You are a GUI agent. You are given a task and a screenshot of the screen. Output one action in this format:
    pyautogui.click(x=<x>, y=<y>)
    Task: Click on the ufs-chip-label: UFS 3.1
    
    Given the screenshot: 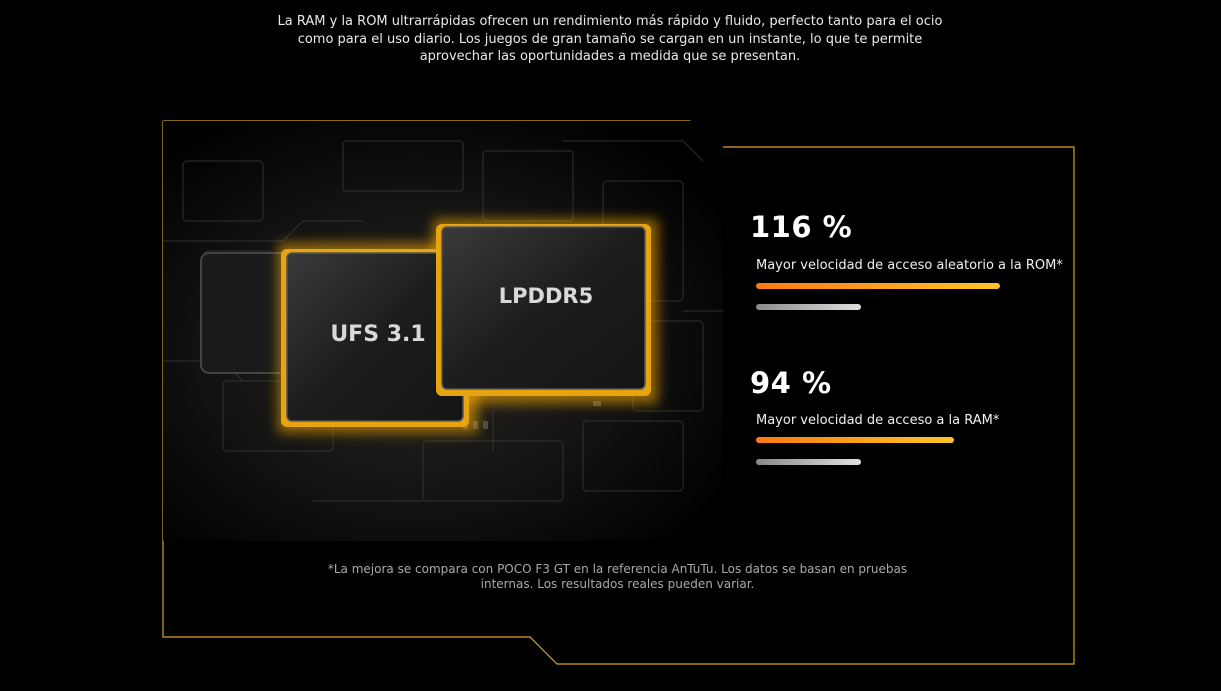 What is the action you would take?
    pyautogui.click(x=377, y=334)
    